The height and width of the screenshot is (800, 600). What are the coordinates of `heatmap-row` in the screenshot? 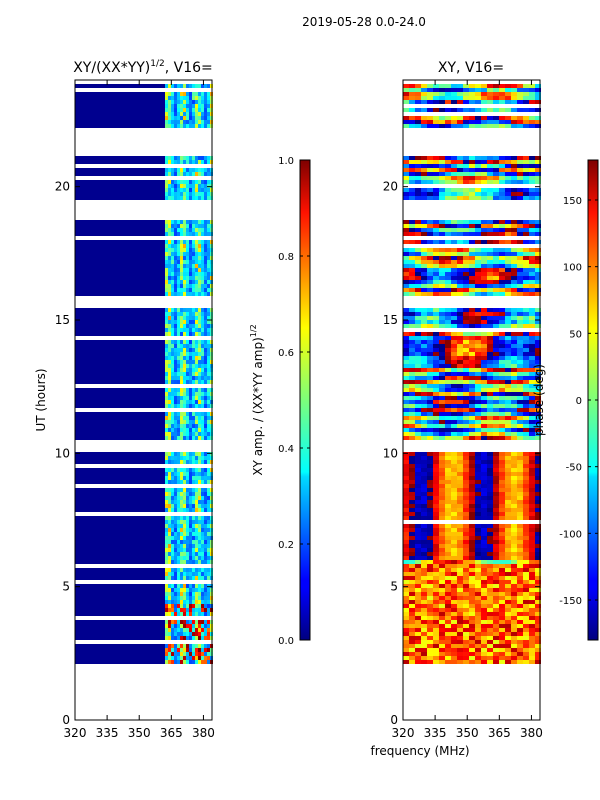 It's located at (143, 262).